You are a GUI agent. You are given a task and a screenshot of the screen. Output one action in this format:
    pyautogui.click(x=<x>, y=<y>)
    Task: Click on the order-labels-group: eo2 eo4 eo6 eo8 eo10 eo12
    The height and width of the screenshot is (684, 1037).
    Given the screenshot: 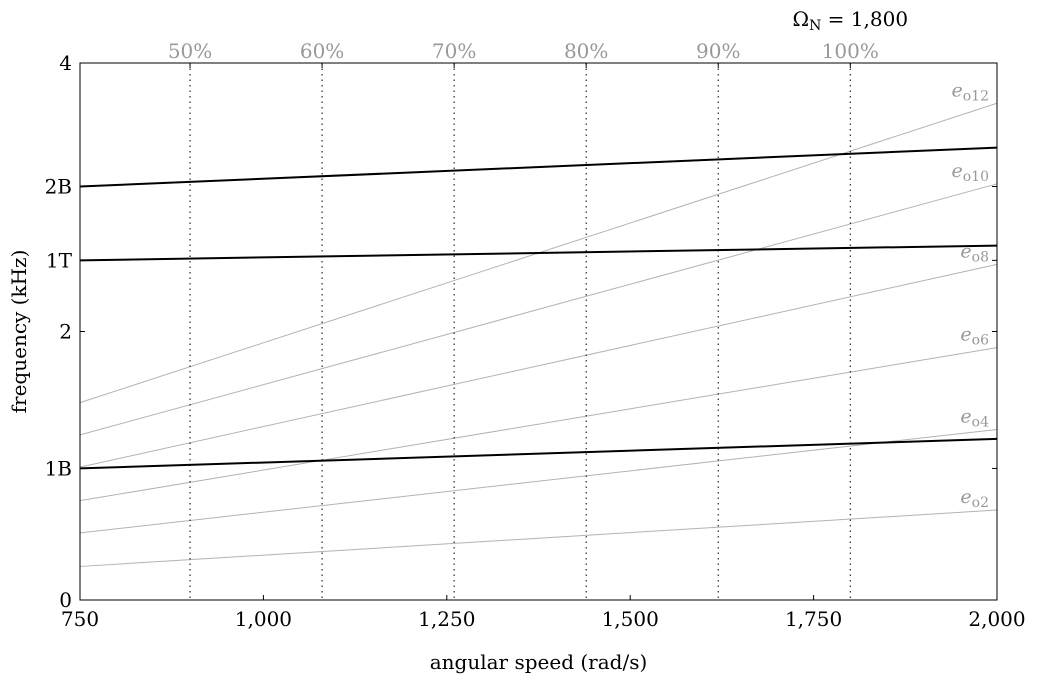 What is the action you would take?
    pyautogui.click(x=971, y=295)
    